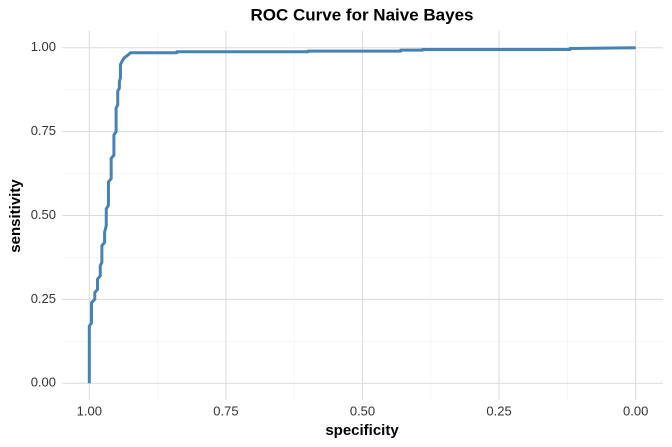 The image size is (672, 447). Describe the element at coordinates (635, 410) in the screenshot. I see `x-tick-label: 0.00` at that location.